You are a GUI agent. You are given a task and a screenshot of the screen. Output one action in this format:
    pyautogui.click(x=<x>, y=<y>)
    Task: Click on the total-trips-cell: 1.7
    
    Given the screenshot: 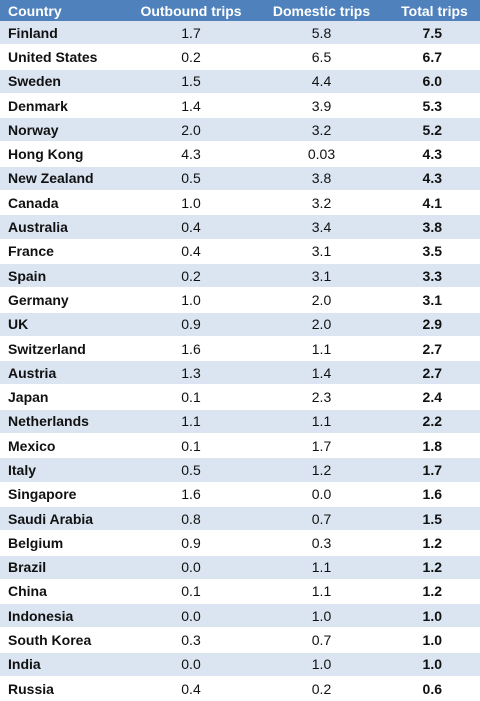 What is the action you would take?
    pyautogui.click(x=434, y=470)
    